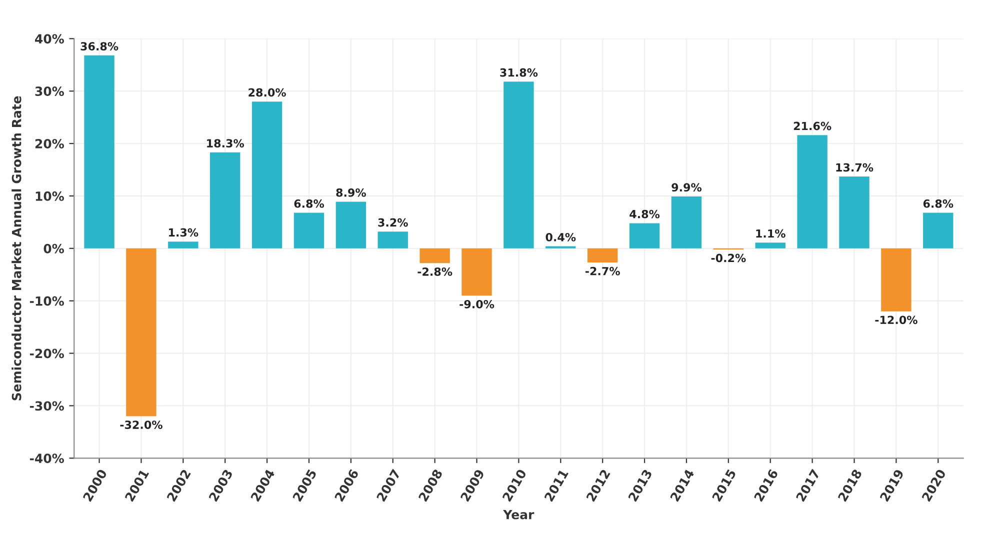  What do you see at coordinates (855, 167) in the screenshot?
I see `data-label: 13.7%` at bounding box center [855, 167].